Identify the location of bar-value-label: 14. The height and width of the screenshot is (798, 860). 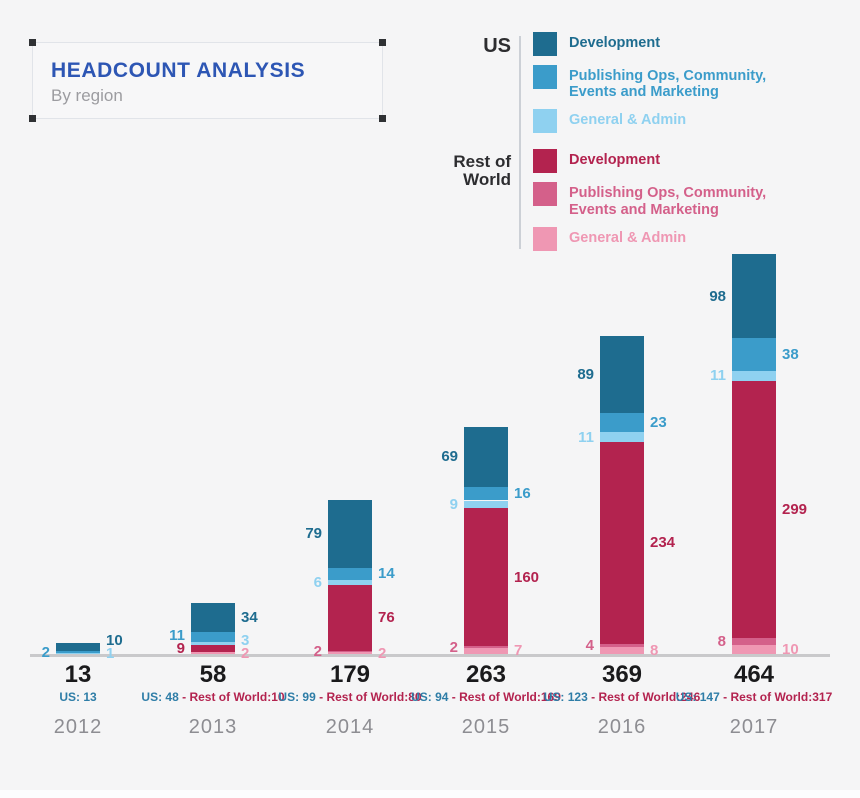
(386, 574).